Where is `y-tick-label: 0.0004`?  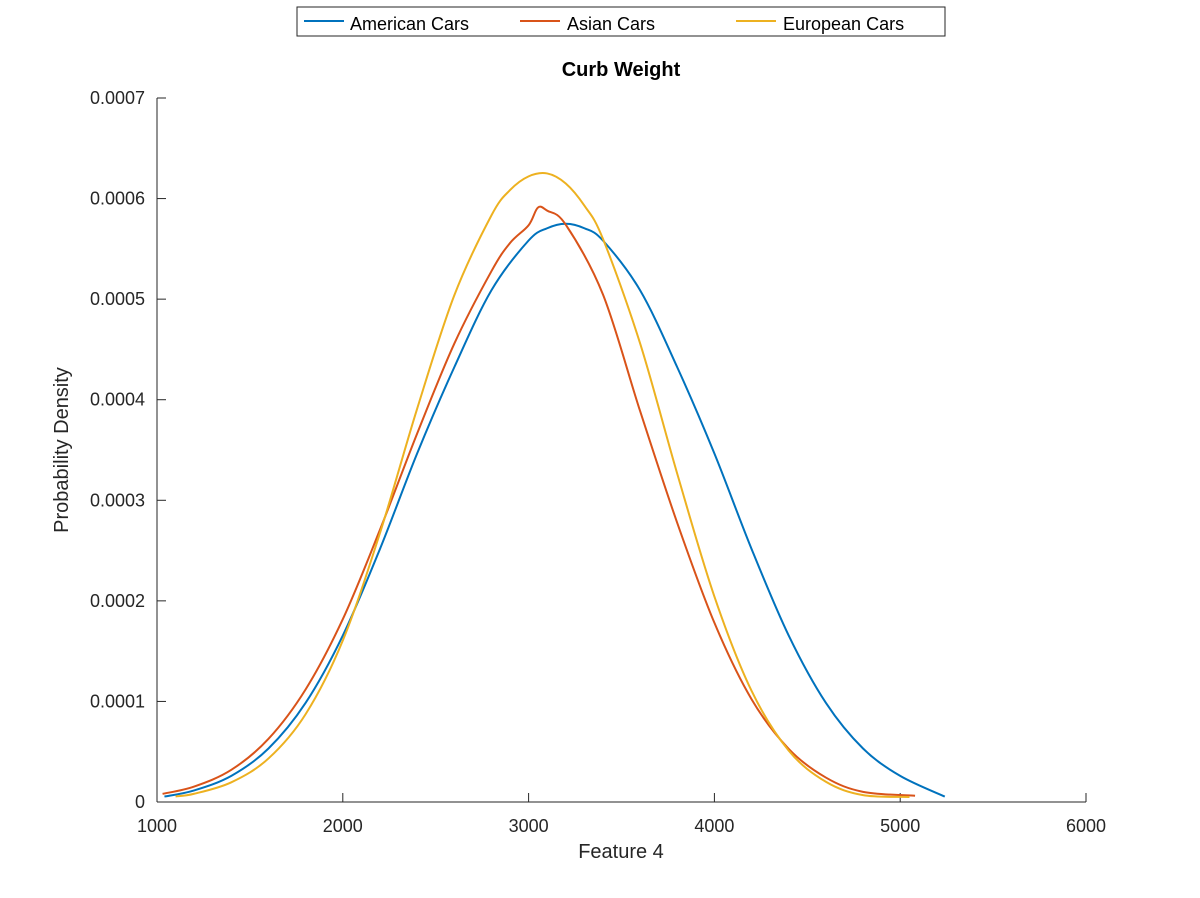 y-tick-label: 0.0004 is located at coordinates (117, 400).